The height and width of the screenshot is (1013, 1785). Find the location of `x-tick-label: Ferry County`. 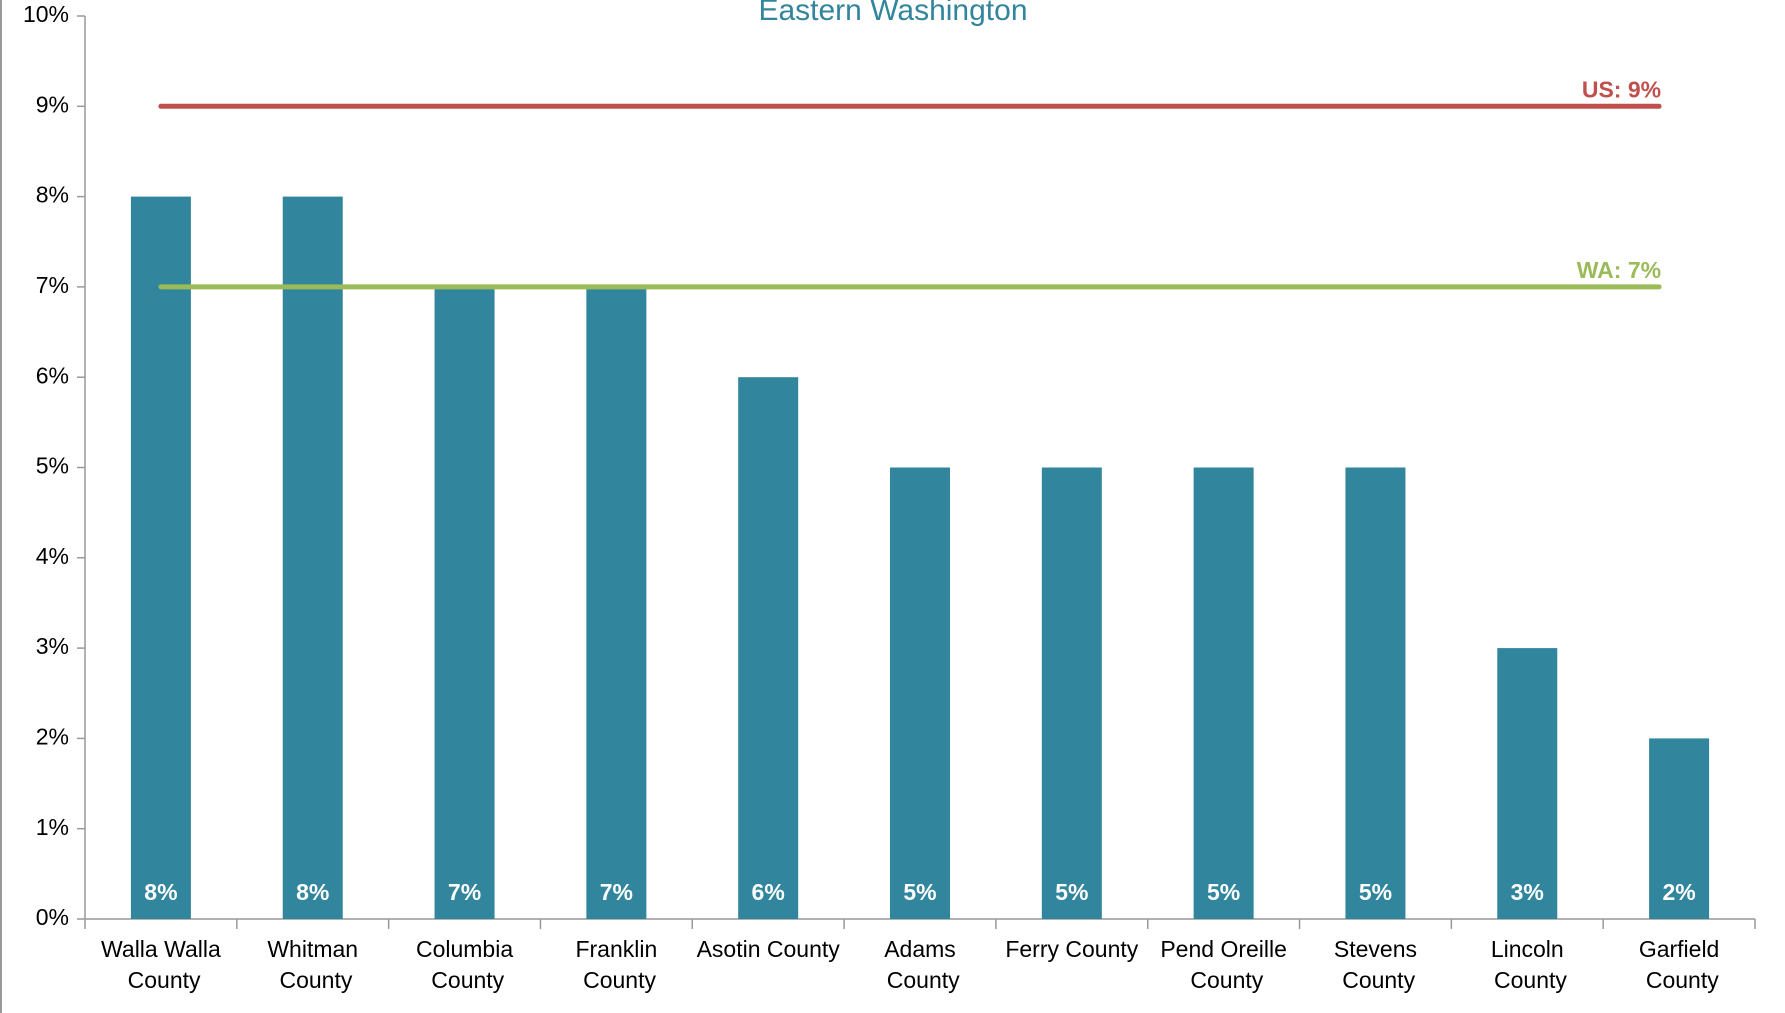

x-tick-label: Ferry County is located at coordinates (1071, 949).